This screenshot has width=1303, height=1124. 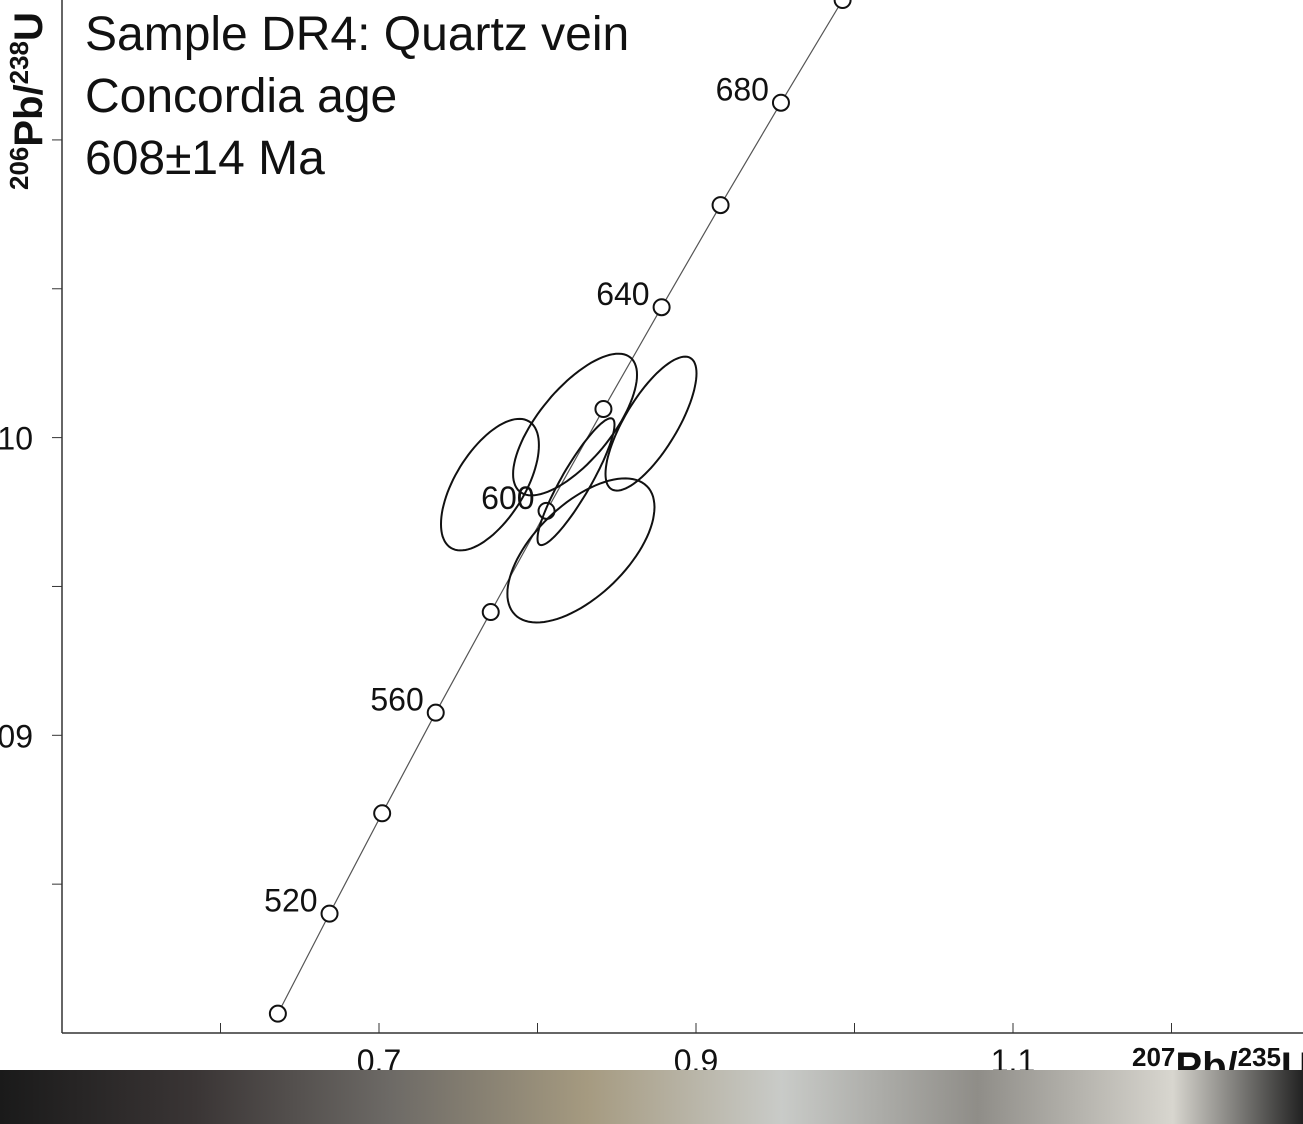 What do you see at coordinates (19, 62) in the screenshot?
I see `mass-number: 238` at bounding box center [19, 62].